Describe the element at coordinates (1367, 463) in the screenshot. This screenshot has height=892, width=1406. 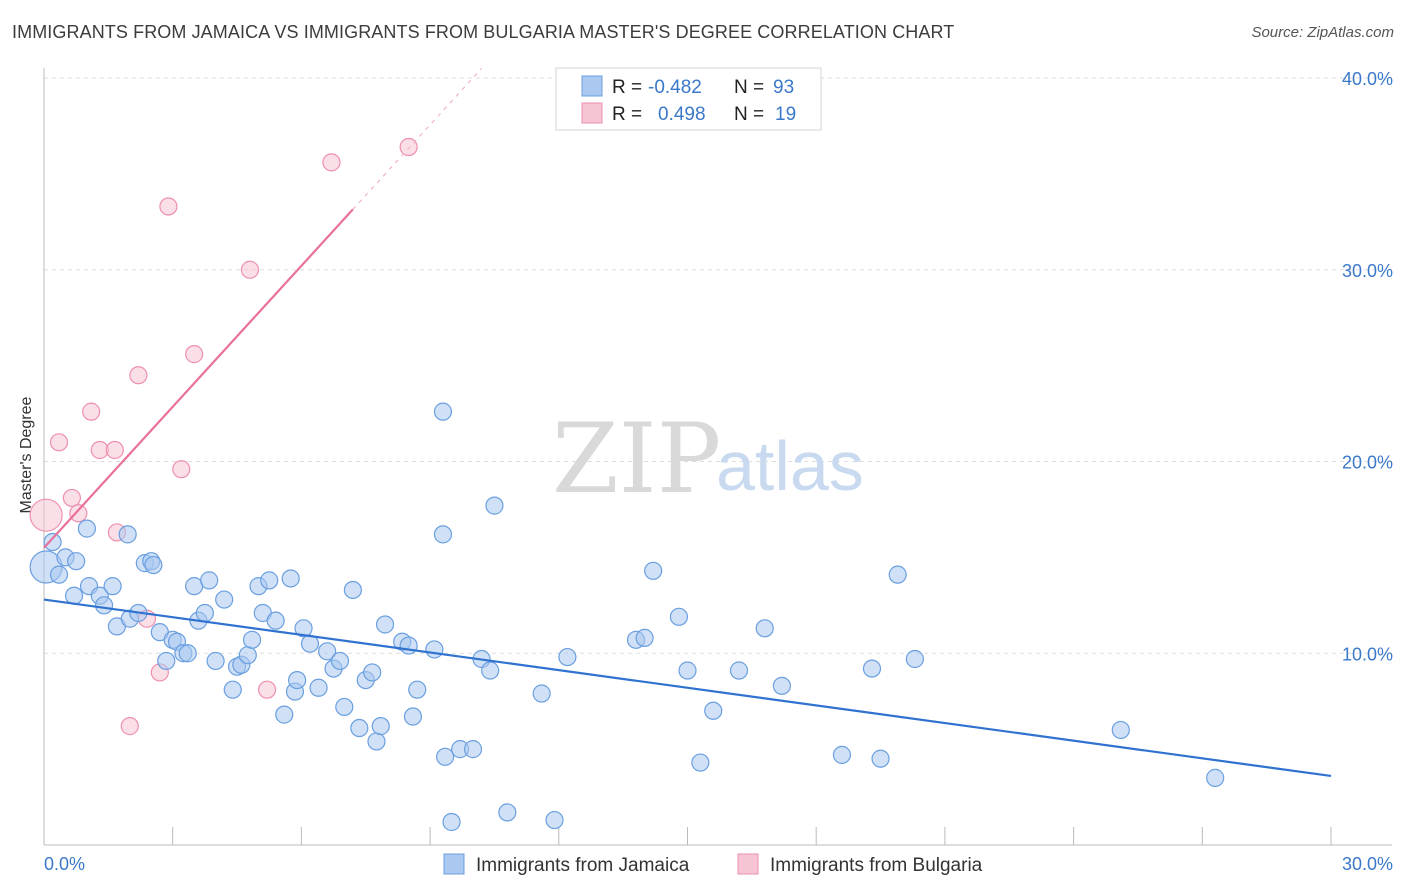
I see `y-tick-label: 20.0%` at that location.